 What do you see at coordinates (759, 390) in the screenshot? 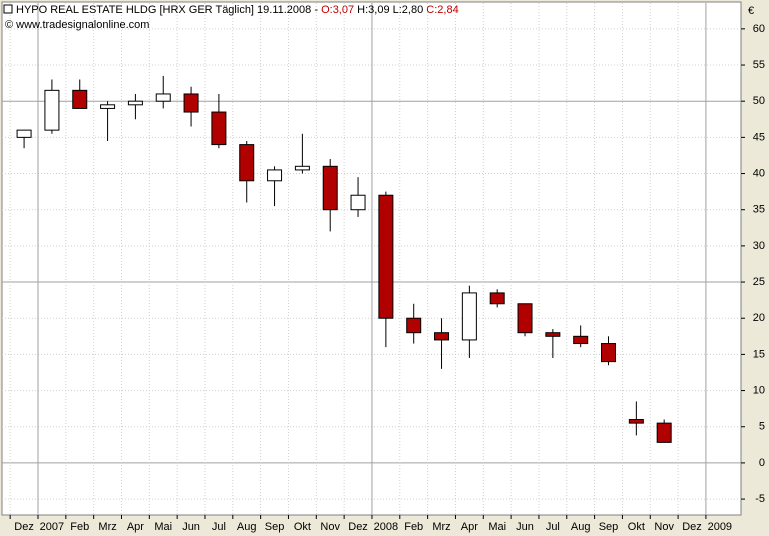
I see `y-tick-label: 10` at bounding box center [759, 390].